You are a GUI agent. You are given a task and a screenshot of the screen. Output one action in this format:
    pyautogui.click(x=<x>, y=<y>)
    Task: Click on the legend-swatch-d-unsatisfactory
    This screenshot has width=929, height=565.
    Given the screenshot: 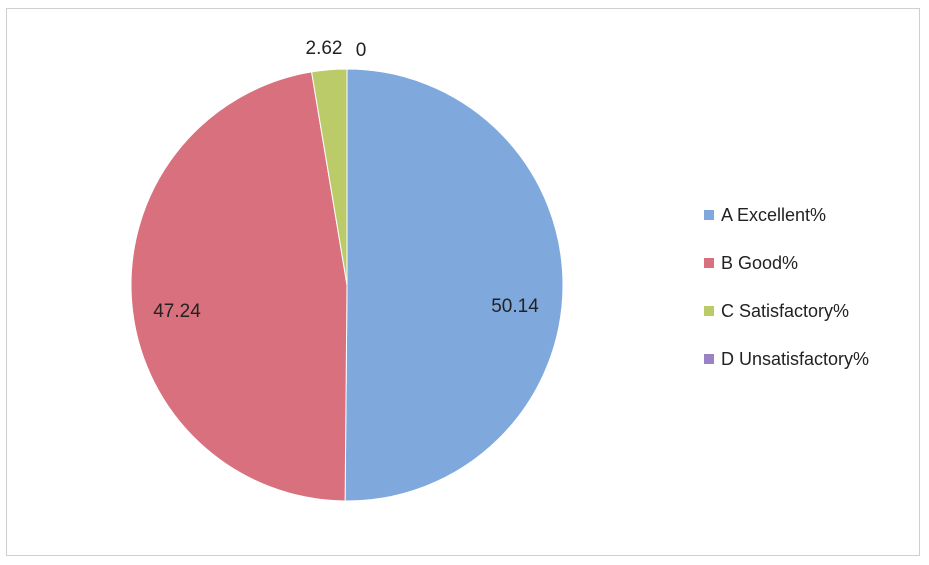 What is the action you would take?
    pyautogui.click(x=709, y=359)
    